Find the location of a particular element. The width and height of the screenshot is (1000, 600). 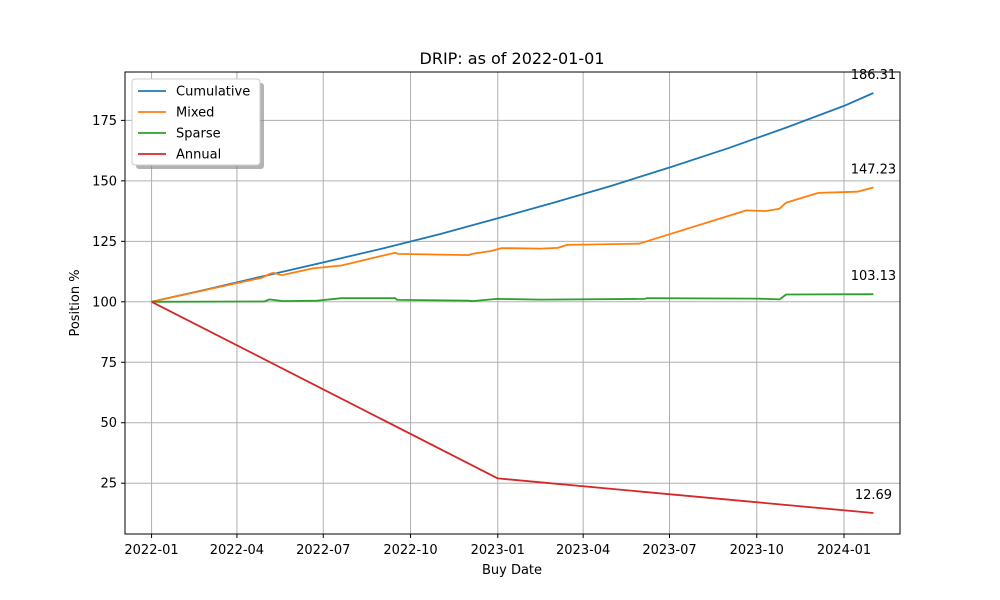

end-value-label: 12.69 is located at coordinates (873, 495).